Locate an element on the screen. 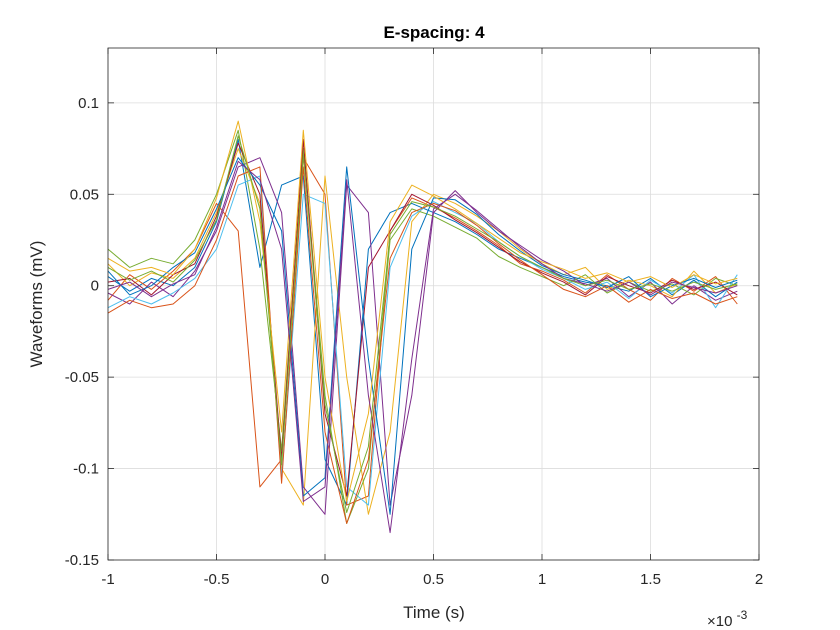 This screenshot has height=630, width=840. x-tick-label: -0.5 is located at coordinates (217, 579).